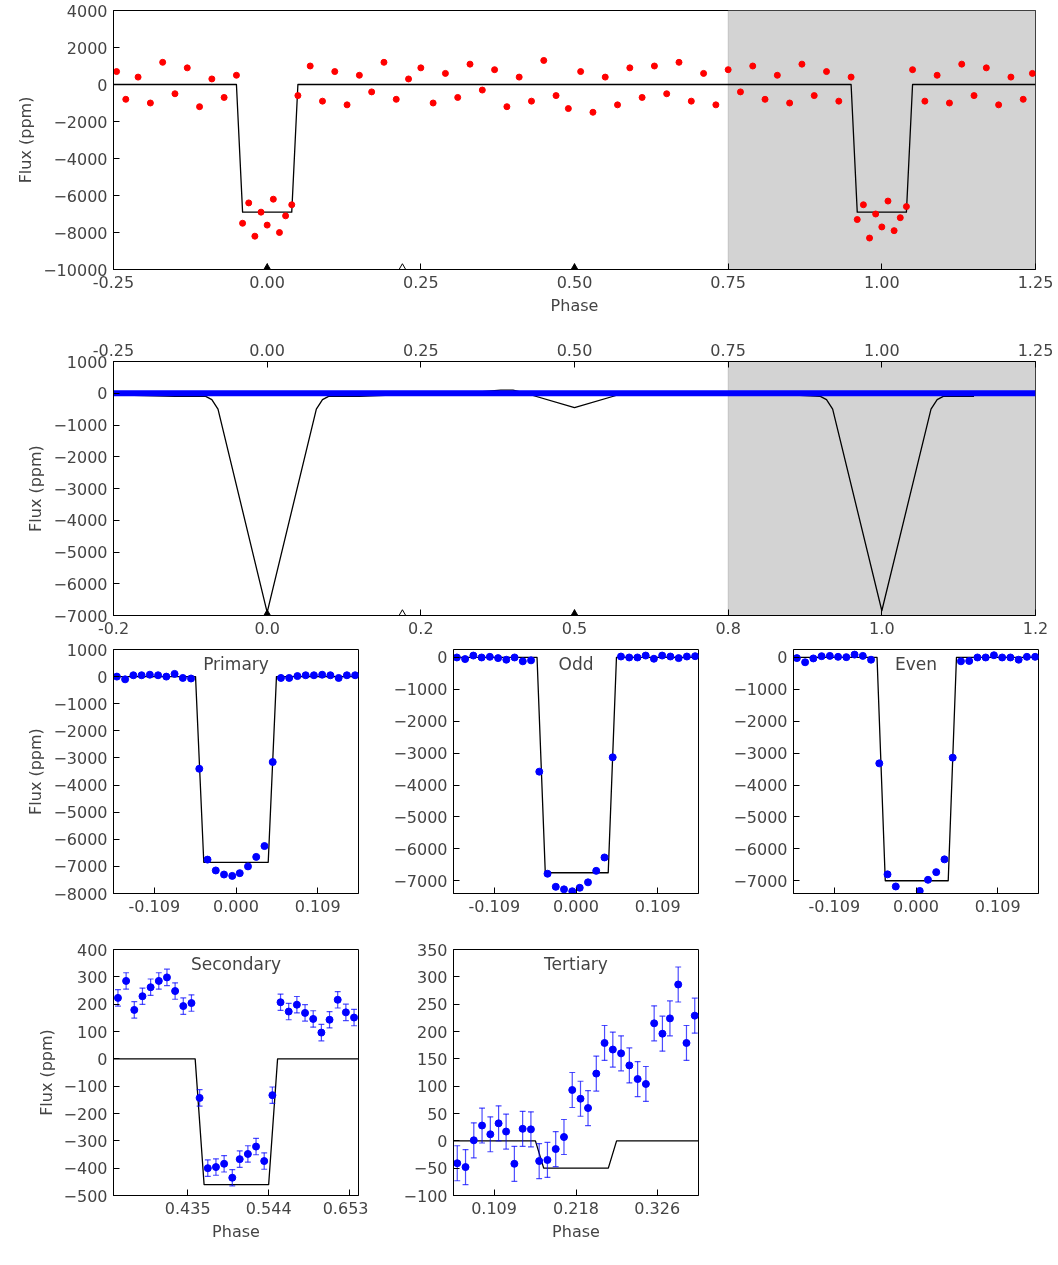  Describe the element at coordinates (437, 1114) in the screenshot. I see `y-tick-label: 50` at that location.